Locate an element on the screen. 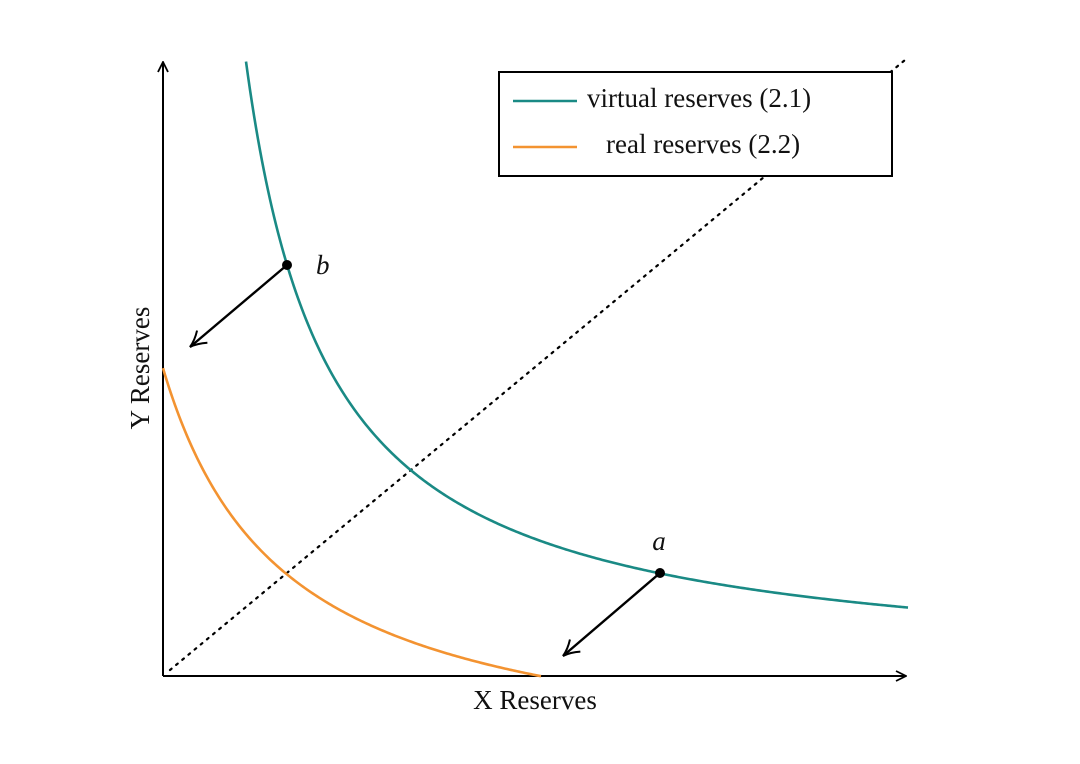  point-label: a is located at coordinates (659, 541).